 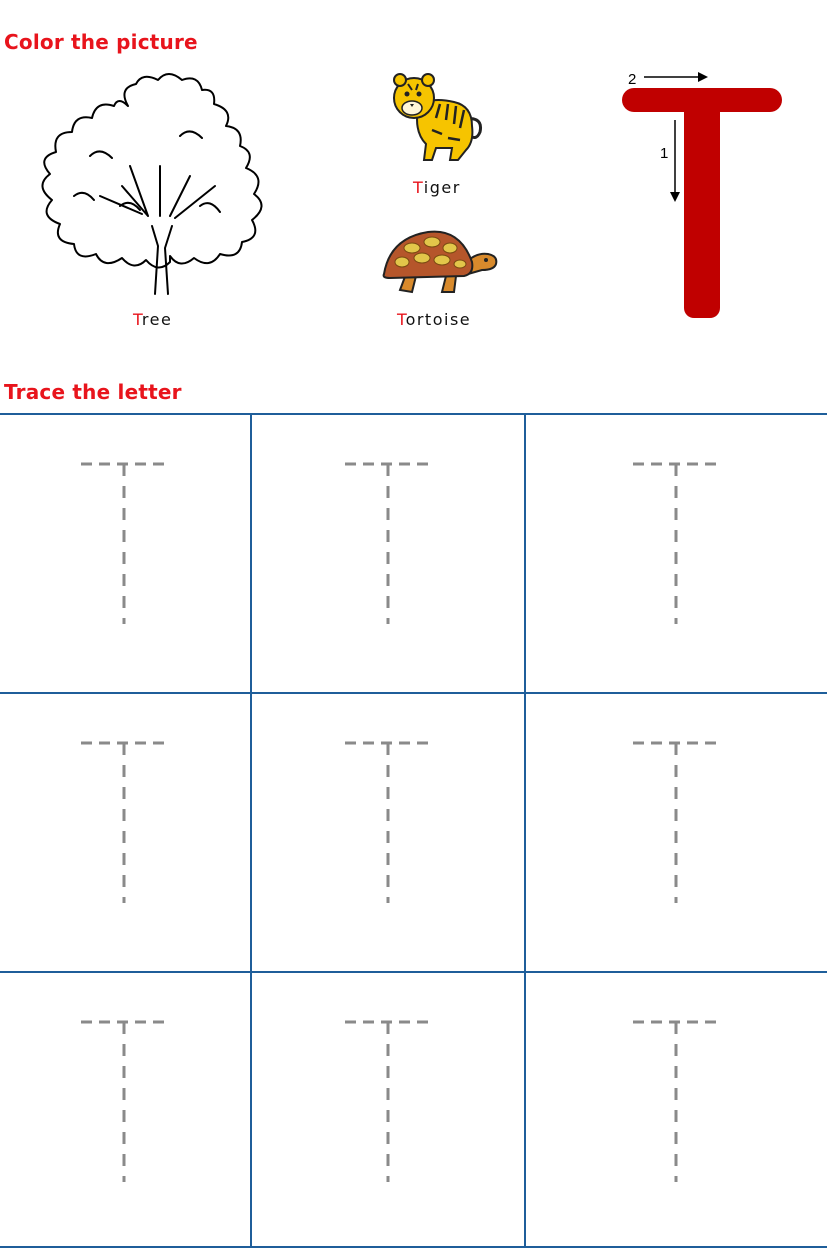 What do you see at coordinates (632, 79) in the screenshot?
I see `stroke-2-number: 2` at bounding box center [632, 79].